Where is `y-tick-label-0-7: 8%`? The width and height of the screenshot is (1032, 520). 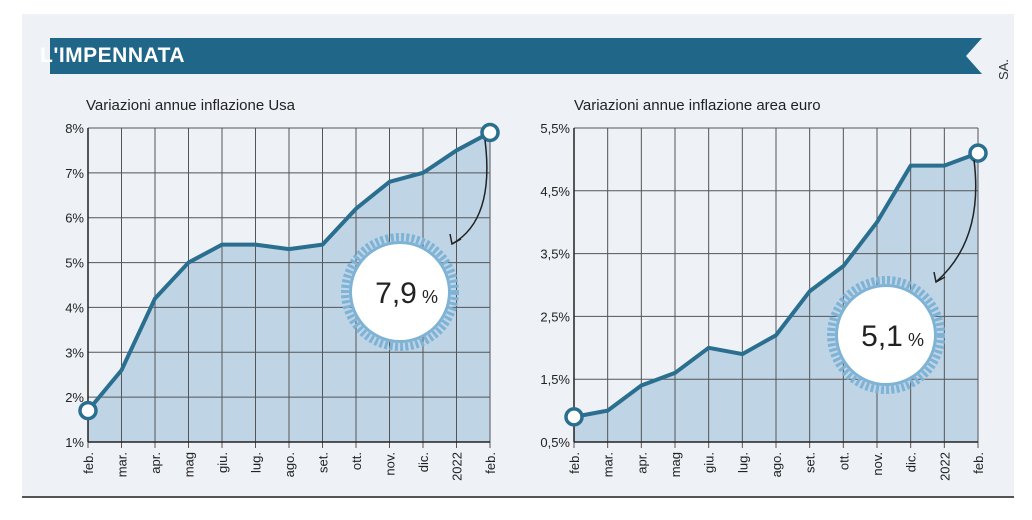
y-tick-label-0-7: 8% is located at coordinates (74, 128).